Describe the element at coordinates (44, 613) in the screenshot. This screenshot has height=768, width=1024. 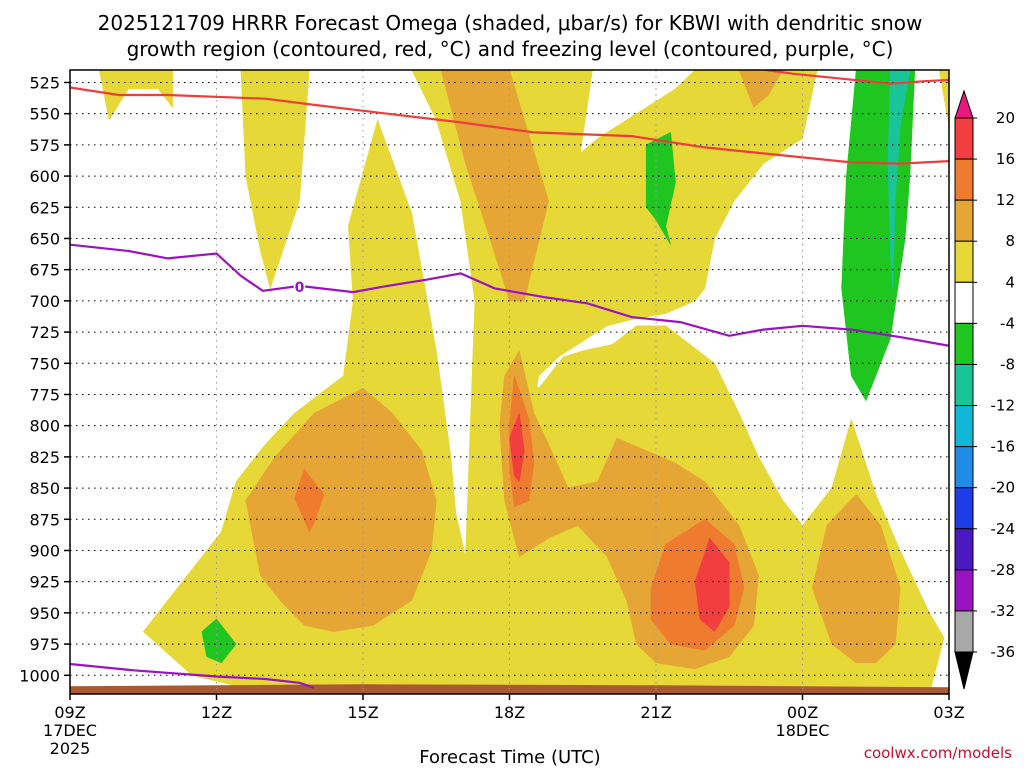
I see `y-tick-label-950: 950` at that location.